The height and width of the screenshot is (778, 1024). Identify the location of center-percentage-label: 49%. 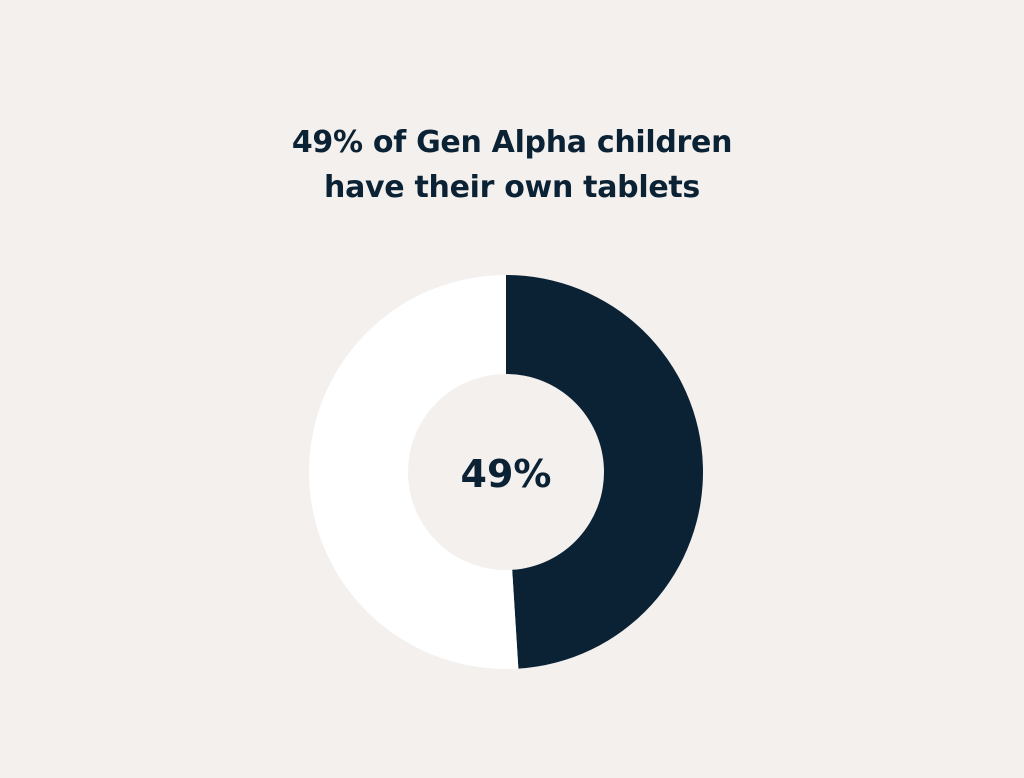
(506, 474).